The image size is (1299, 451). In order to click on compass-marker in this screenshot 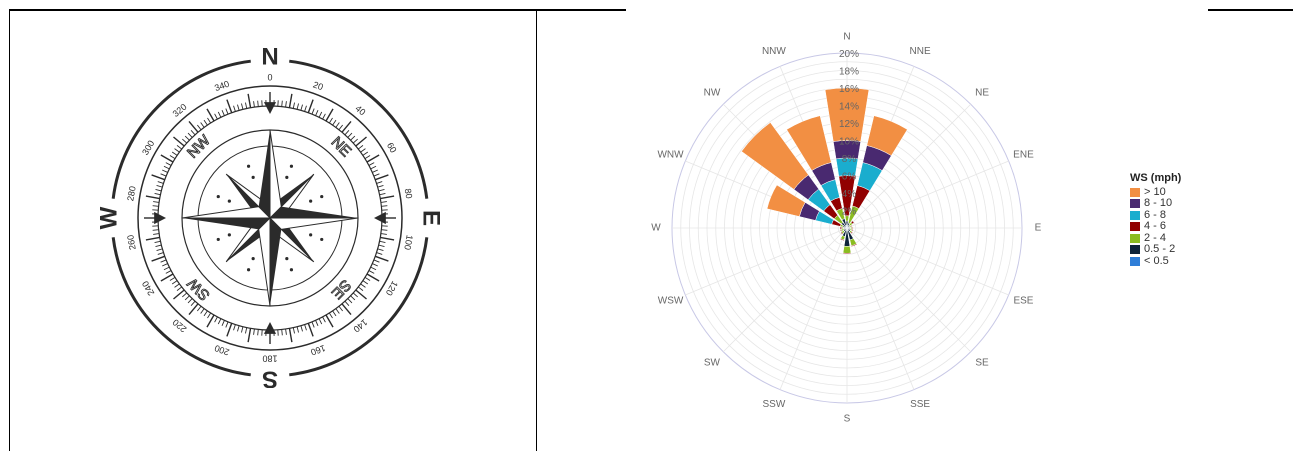, I will do `click(270, 328)`.